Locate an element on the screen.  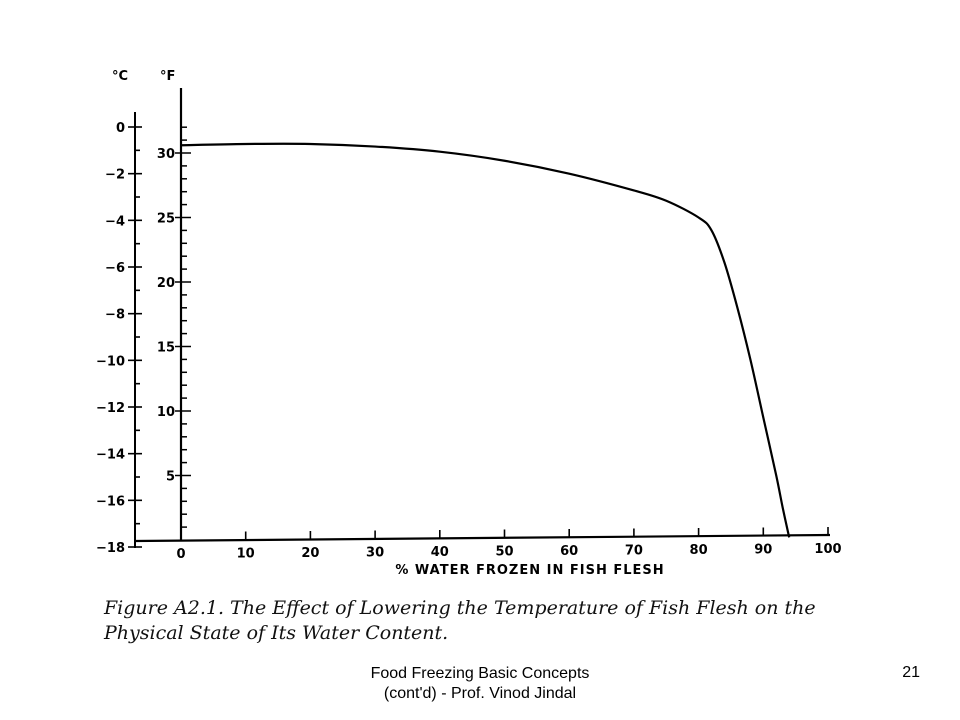
fahrenheit-tick-label: 15 is located at coordinates (166, 348).